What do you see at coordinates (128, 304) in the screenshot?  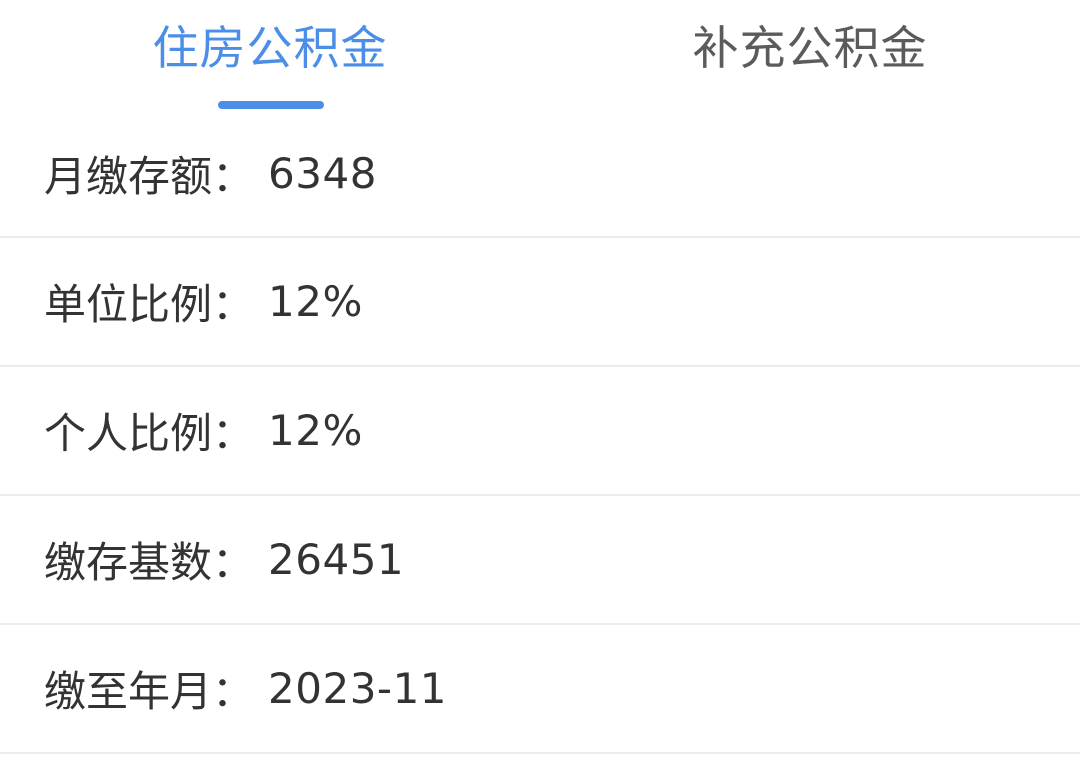 I see `employer-ratio-label: 单位比例` at bounding box center [128, 304].